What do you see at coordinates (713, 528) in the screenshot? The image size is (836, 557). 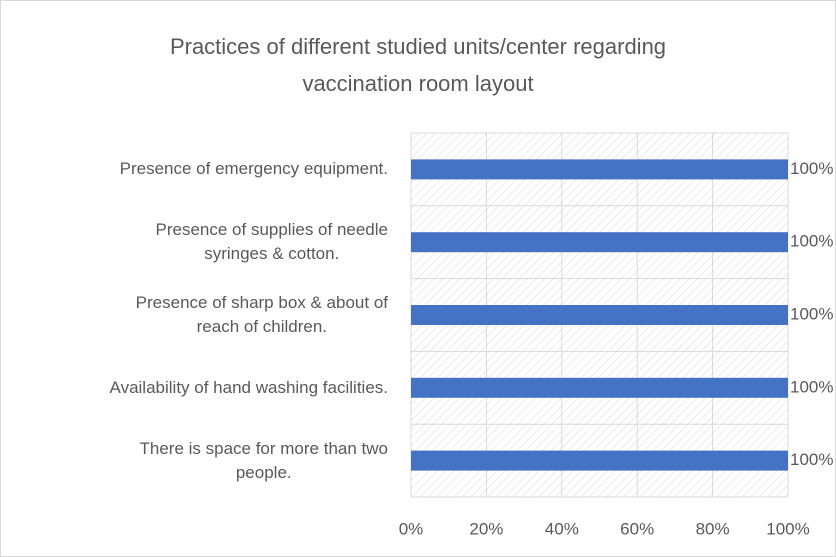 I see `x-tick-label: 80%` at bounding box center [713, 528].